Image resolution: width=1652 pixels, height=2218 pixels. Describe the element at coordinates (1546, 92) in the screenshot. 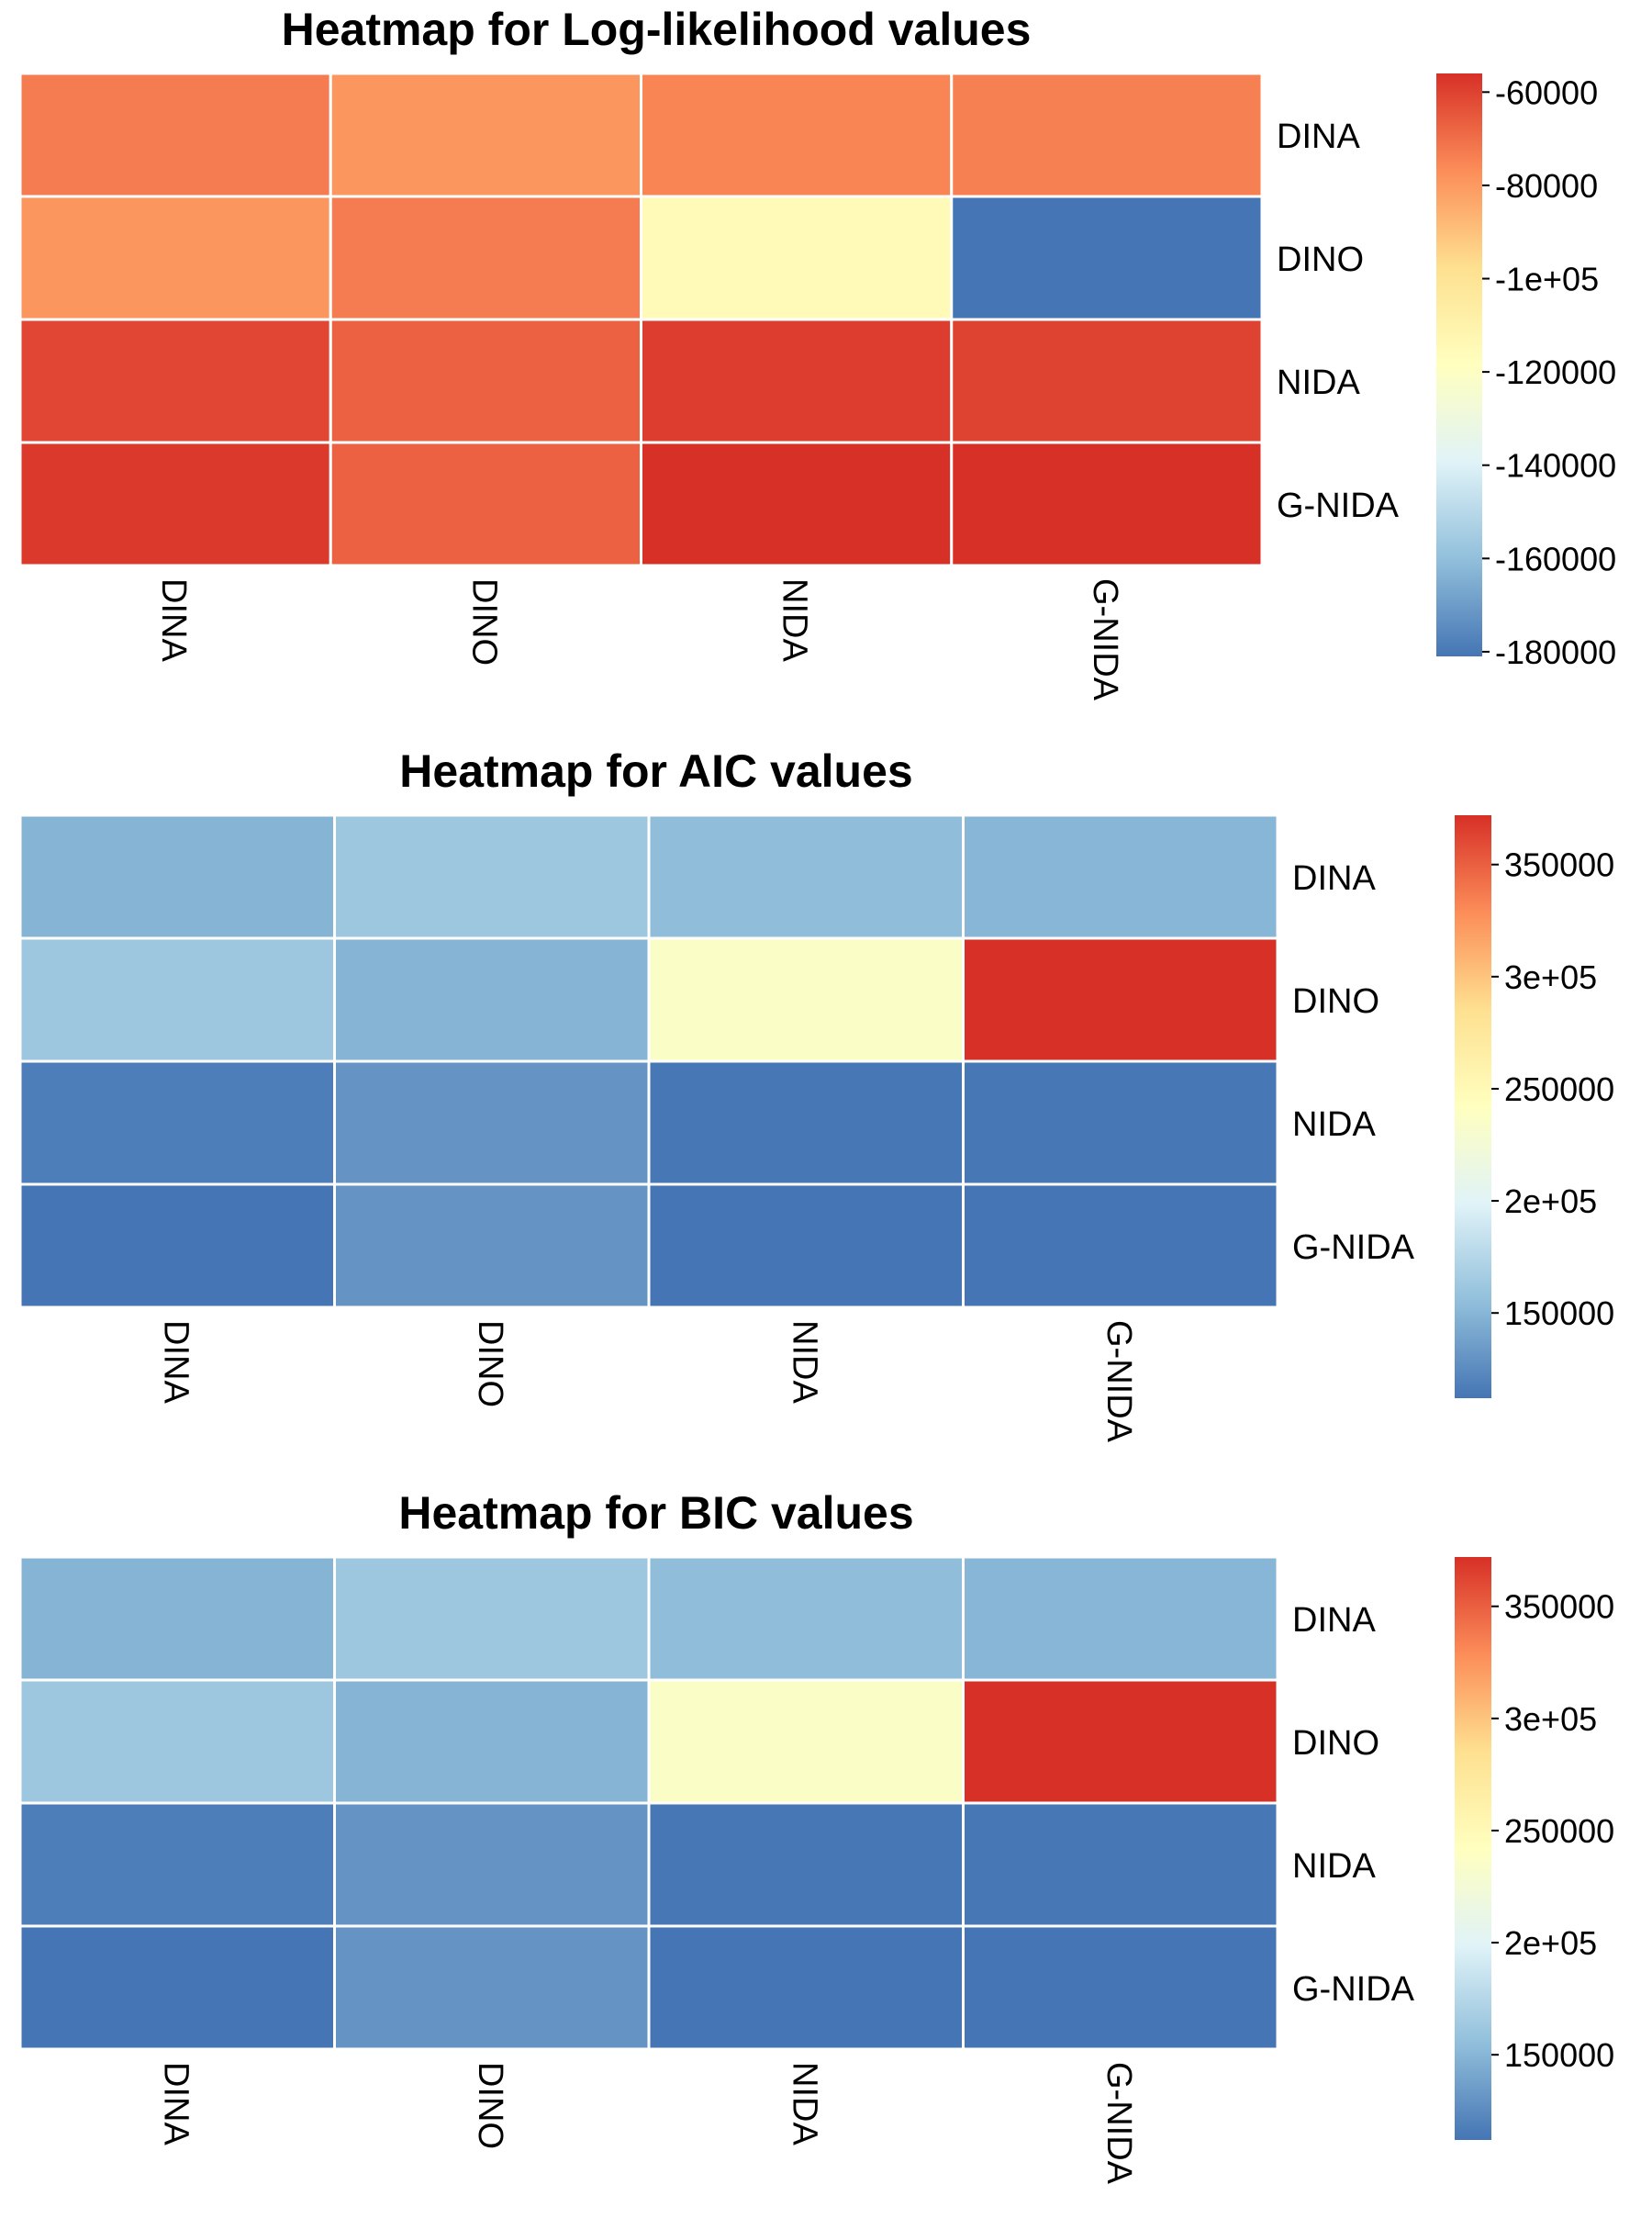

I see `colorbar-tick-label: -60000` at that location.